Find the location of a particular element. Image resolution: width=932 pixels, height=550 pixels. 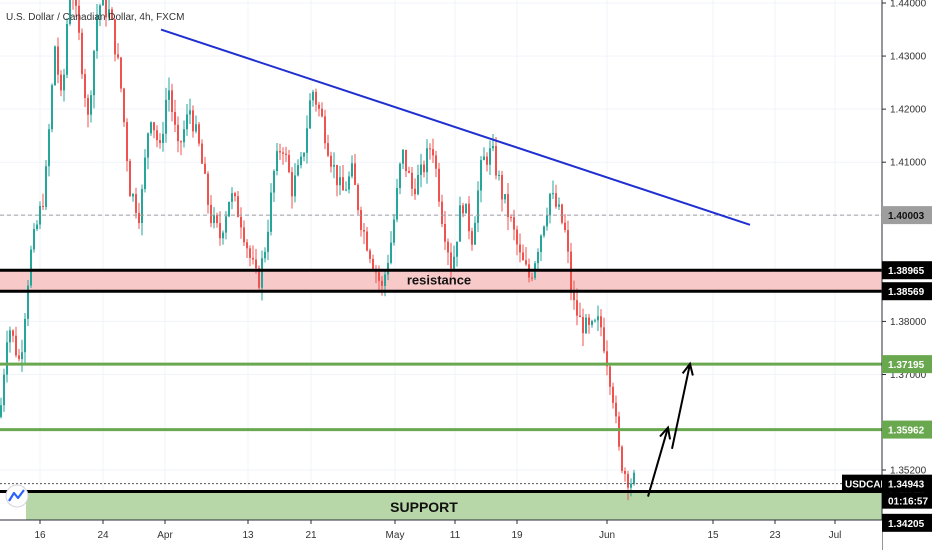

time-scale-bg is located at coordinates (441, 535).